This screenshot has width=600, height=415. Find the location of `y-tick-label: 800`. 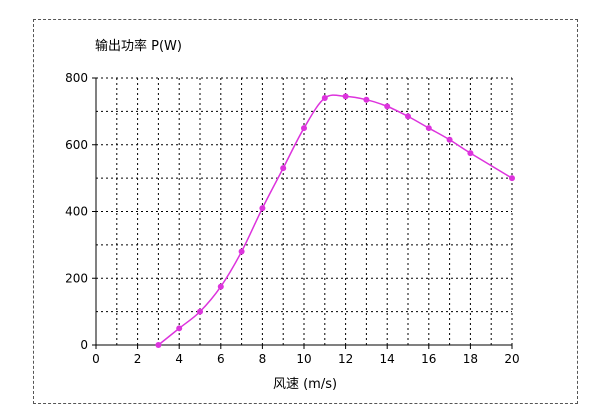

y-tick-label: 800 is located at coordinates (76, 78).